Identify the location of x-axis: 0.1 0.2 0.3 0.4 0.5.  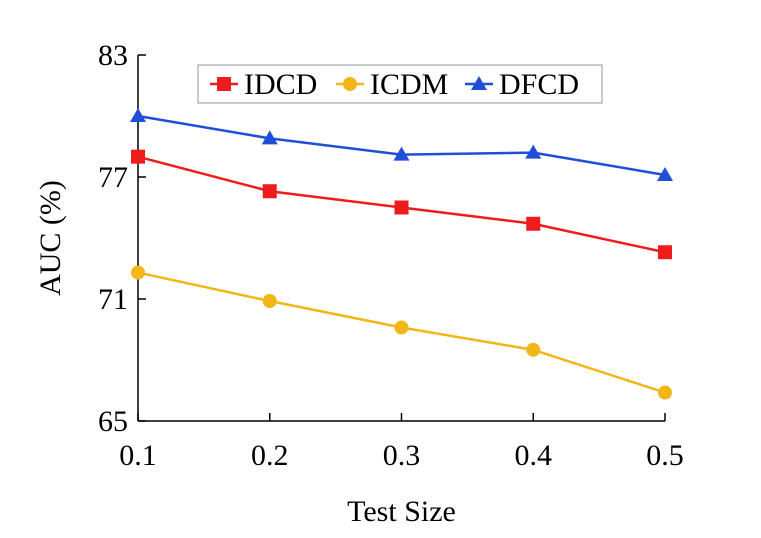
(401, 442).